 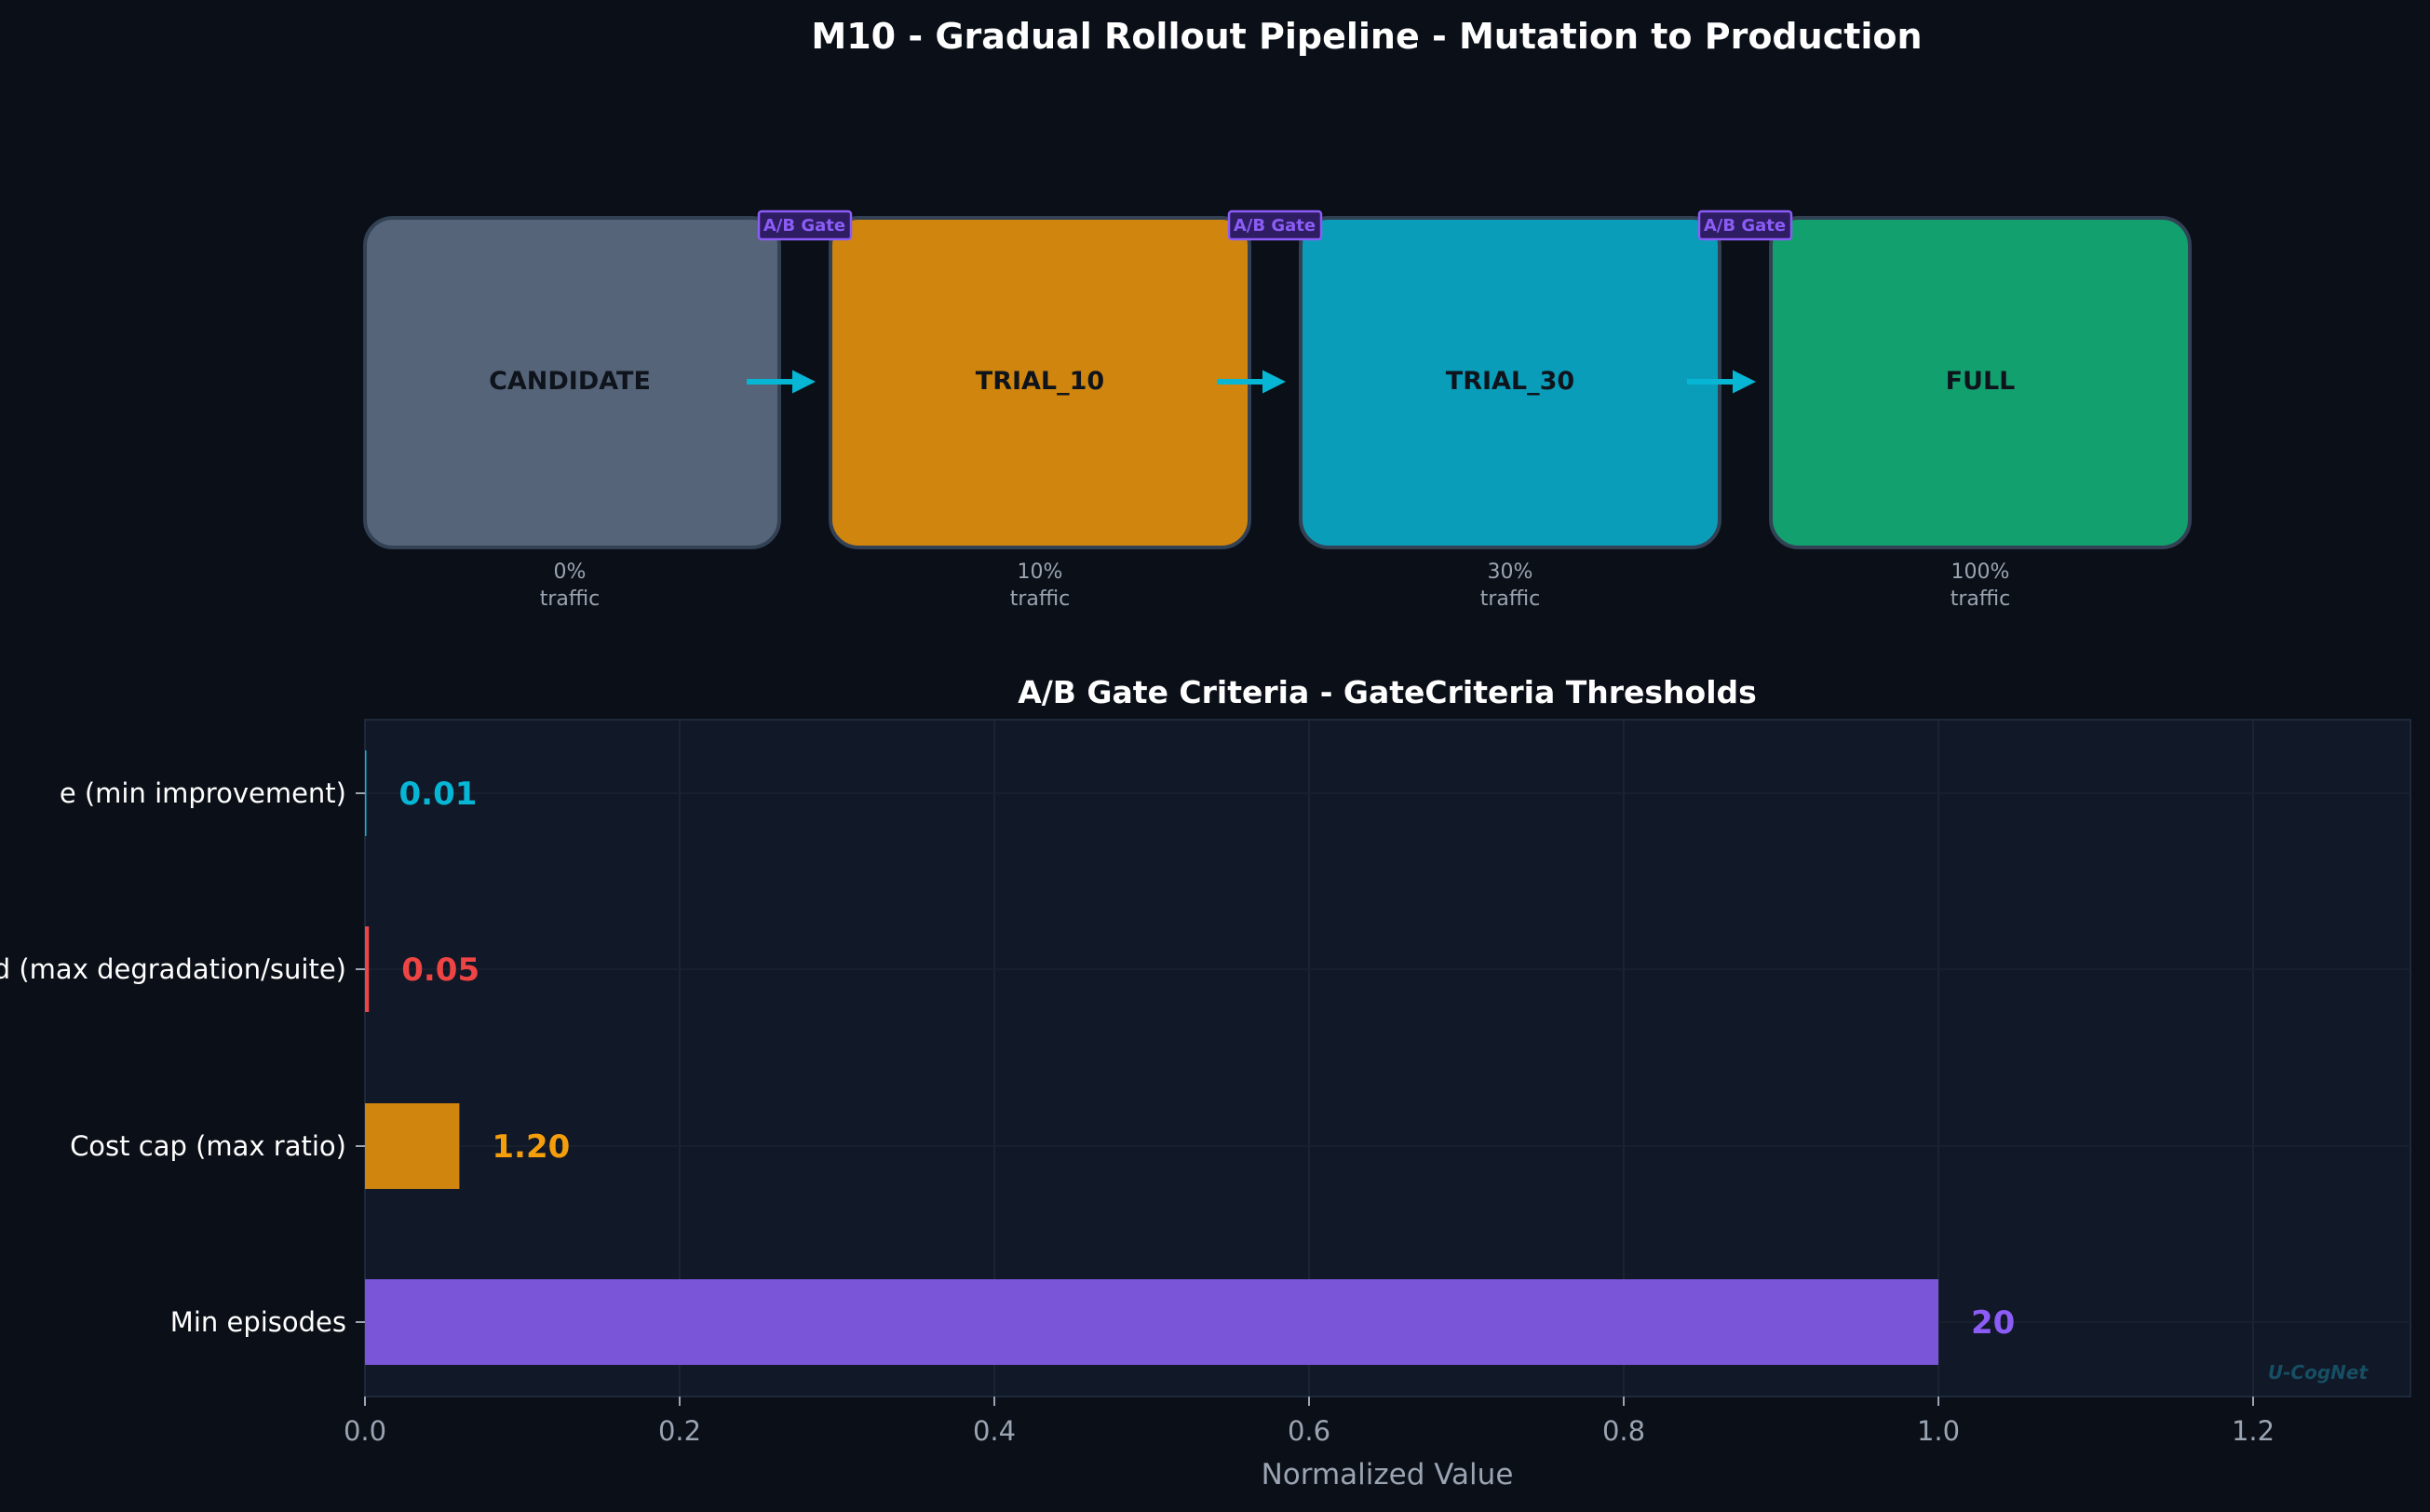 What do you see at coordinates (1511, 599) in the screenshot?
I see `stage-unit-trial-30: traffic` at bounding box center [1511, 599].